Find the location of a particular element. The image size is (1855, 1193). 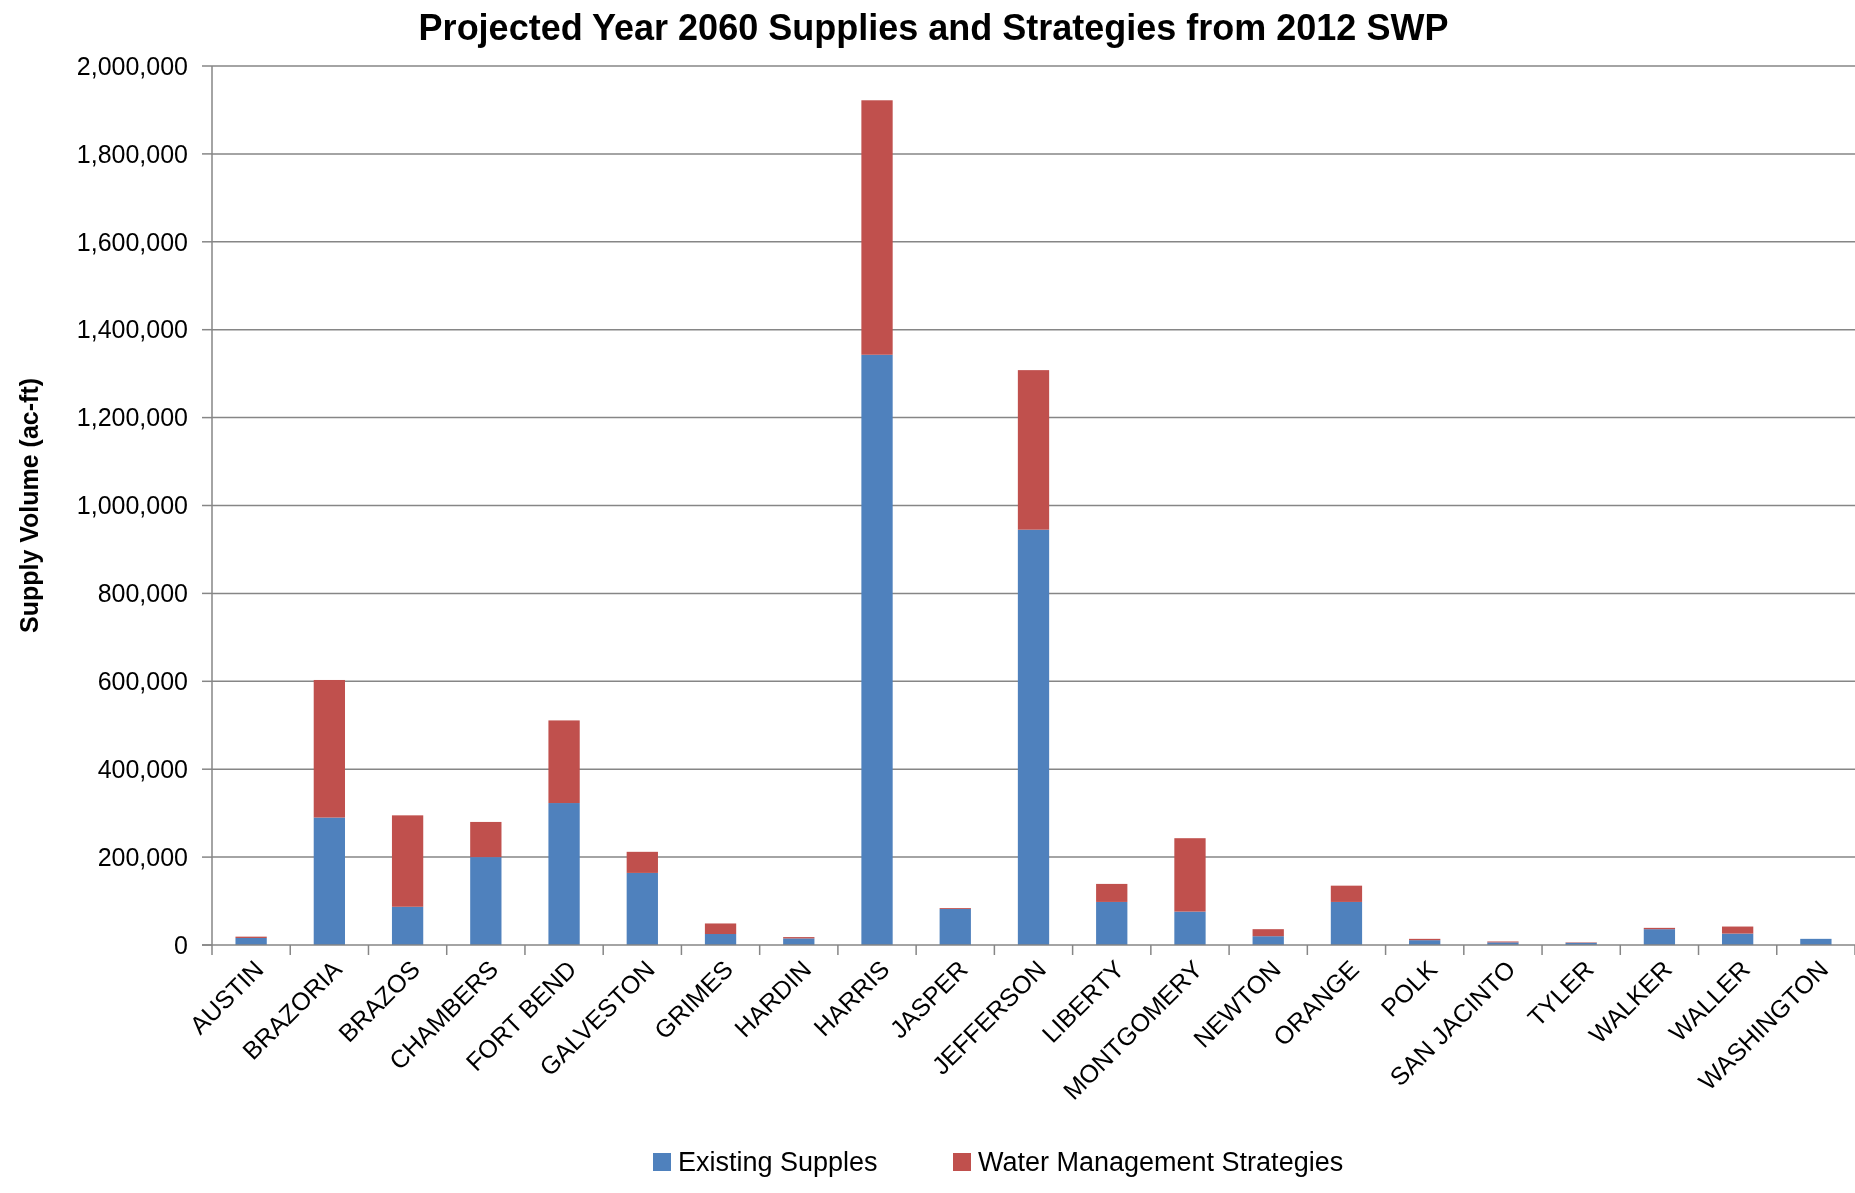

legend-label: Existing Supples is located at coordinates (778, 1162).